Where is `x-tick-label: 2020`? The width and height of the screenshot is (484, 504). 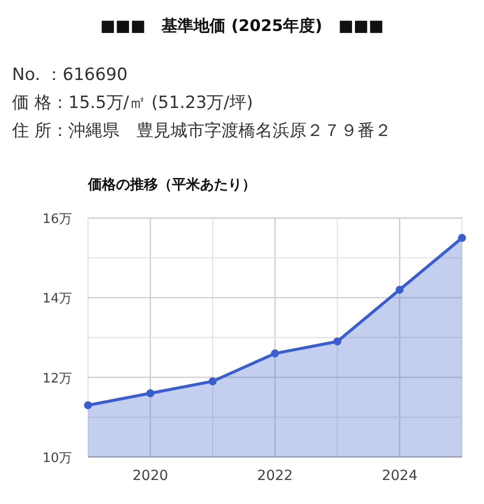 x-tick-label: 2020 is located at coordinates (150, 476).